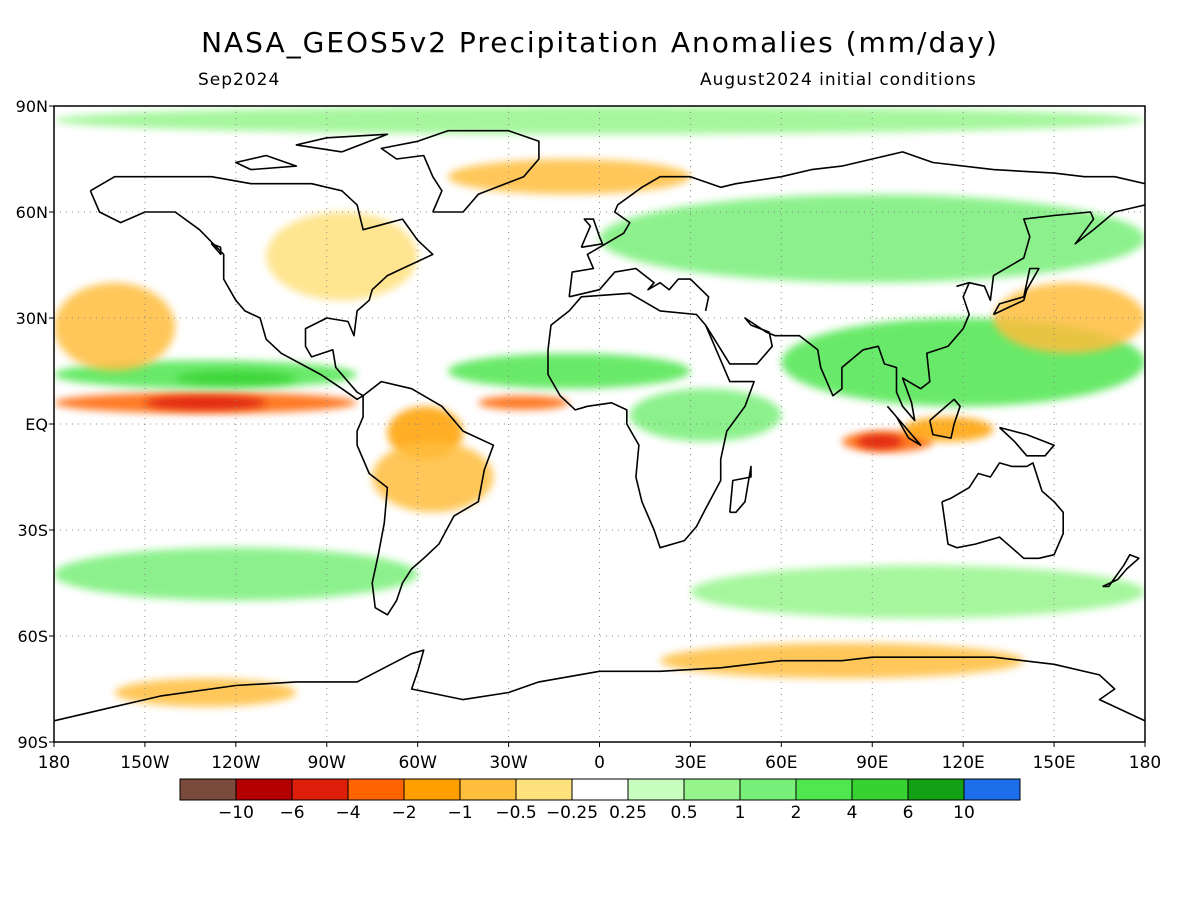 Image resolution: width=1200 pixels, height=900 pixels. What do you see at coordinates (32, 636) in the screenshot?
I see `lat-label: 60S` at bounding box center [32, 636].